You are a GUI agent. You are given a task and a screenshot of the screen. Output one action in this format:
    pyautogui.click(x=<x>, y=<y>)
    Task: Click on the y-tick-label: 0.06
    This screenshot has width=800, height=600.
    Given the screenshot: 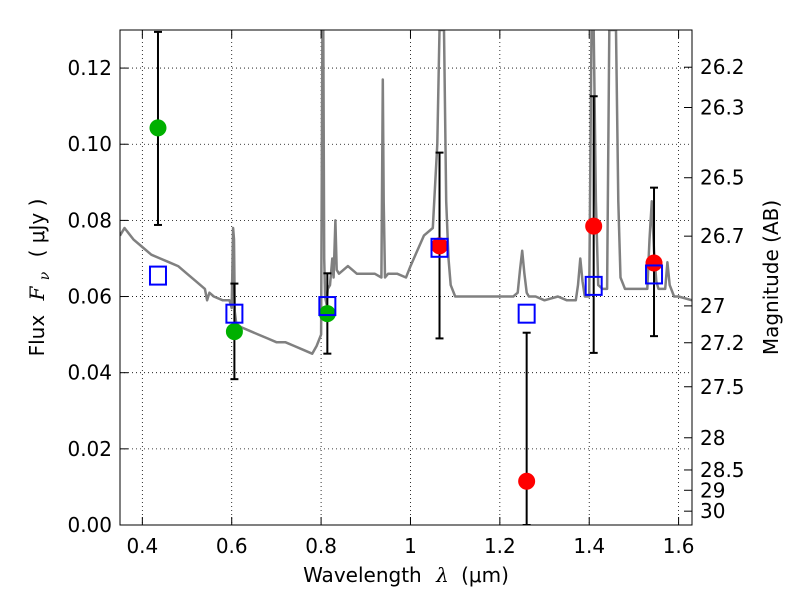 What is the action you would take?
    pyautogui.click(x=89, y=297)
    